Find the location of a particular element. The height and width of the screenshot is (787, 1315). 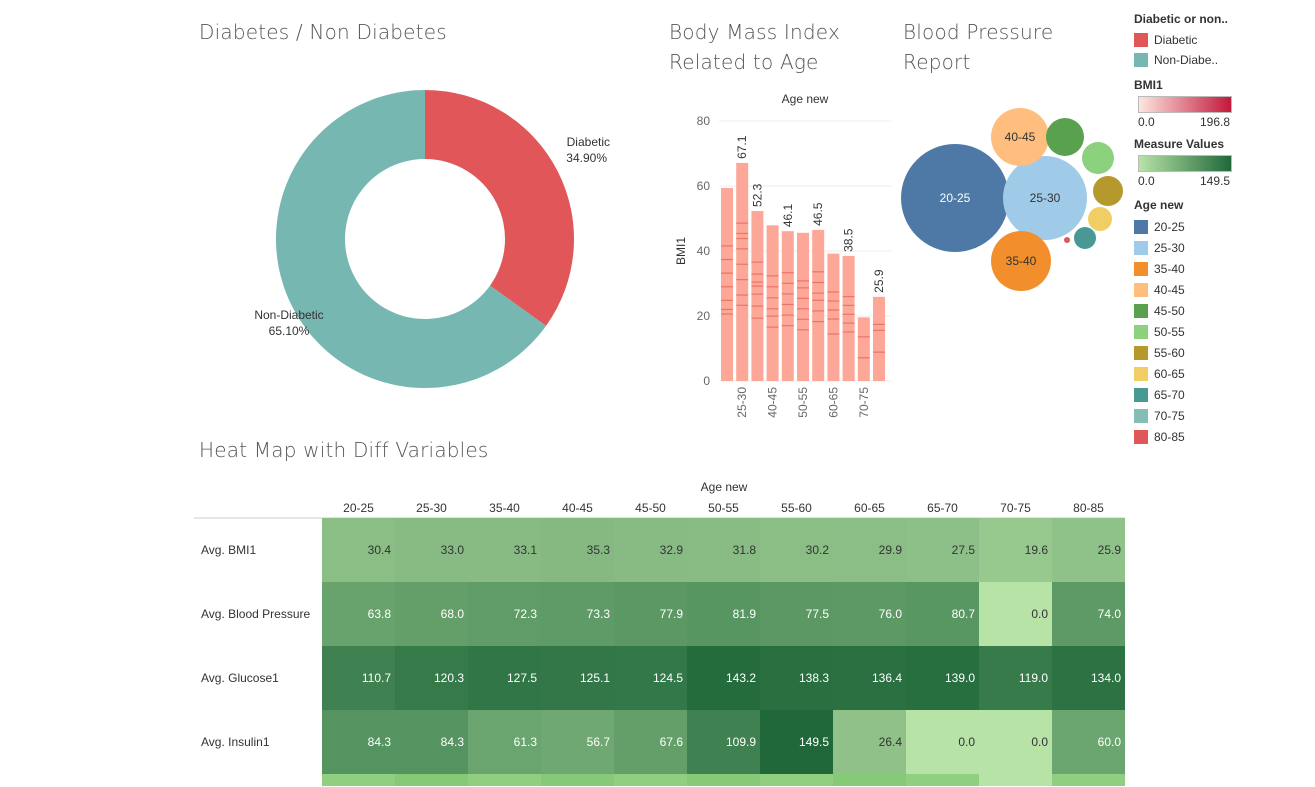

heatmap-cell-value: 26.4 is located at coordinates (891, 742).